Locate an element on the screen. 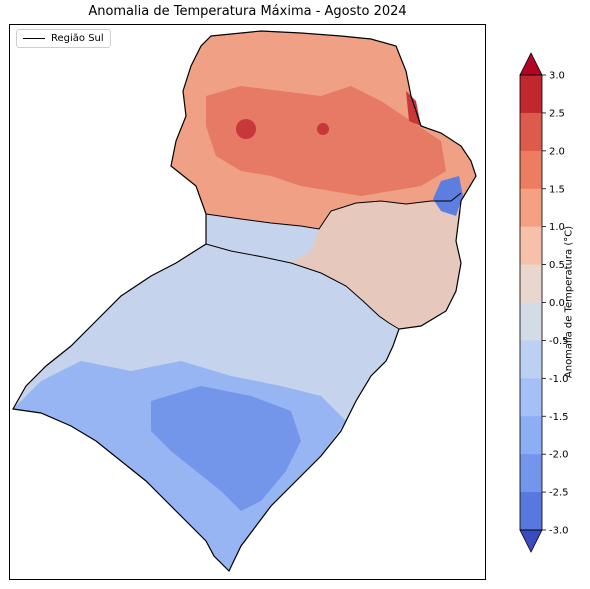 This screenshot has height=589, width=590. legend-line-swatch is located at coordinates (34, 38).